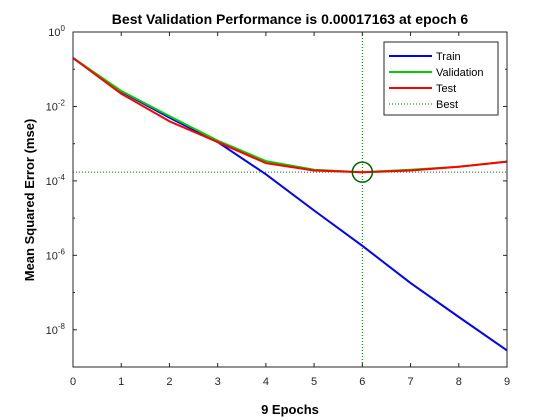 This screenshot has width=560, height=420. I want to click on y-tick-label: 10⁰, so click(56, 31).